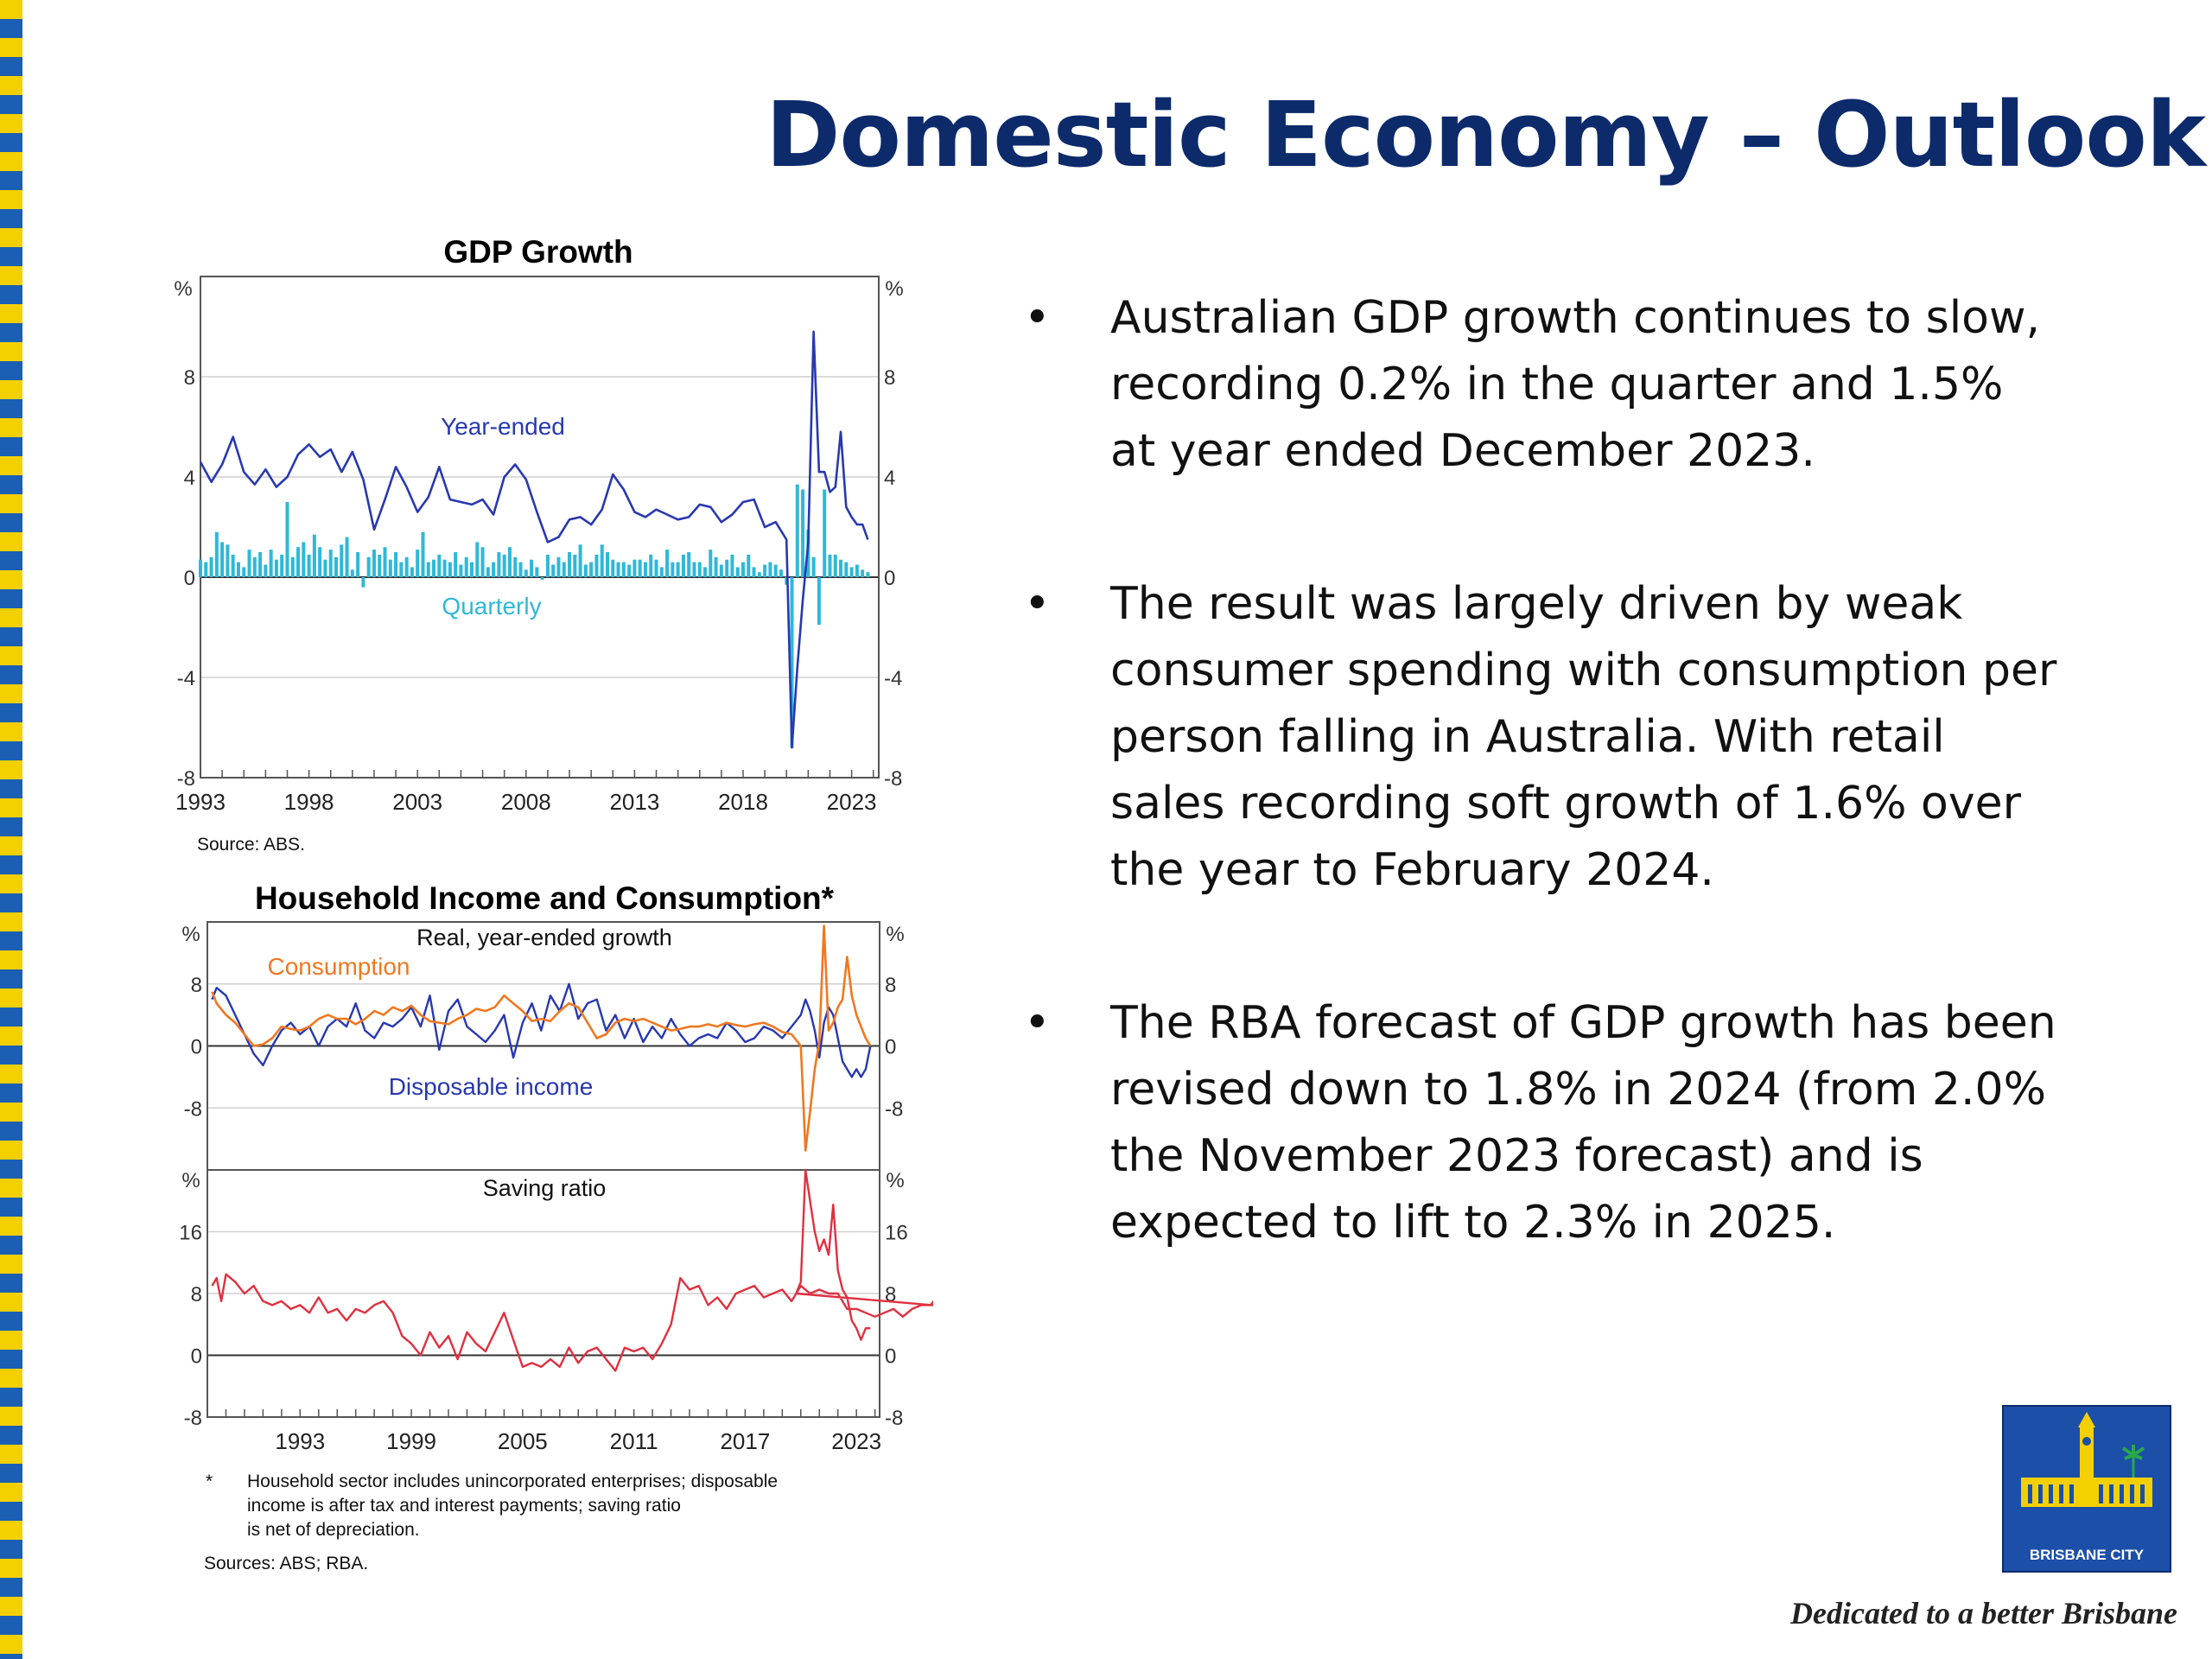 The image size is (2212, 1659). What do you see at coordinates (503, 426) in the screenshot?
I see `series-label-year-ended: Year-ended` at bounding box center [503, 426].